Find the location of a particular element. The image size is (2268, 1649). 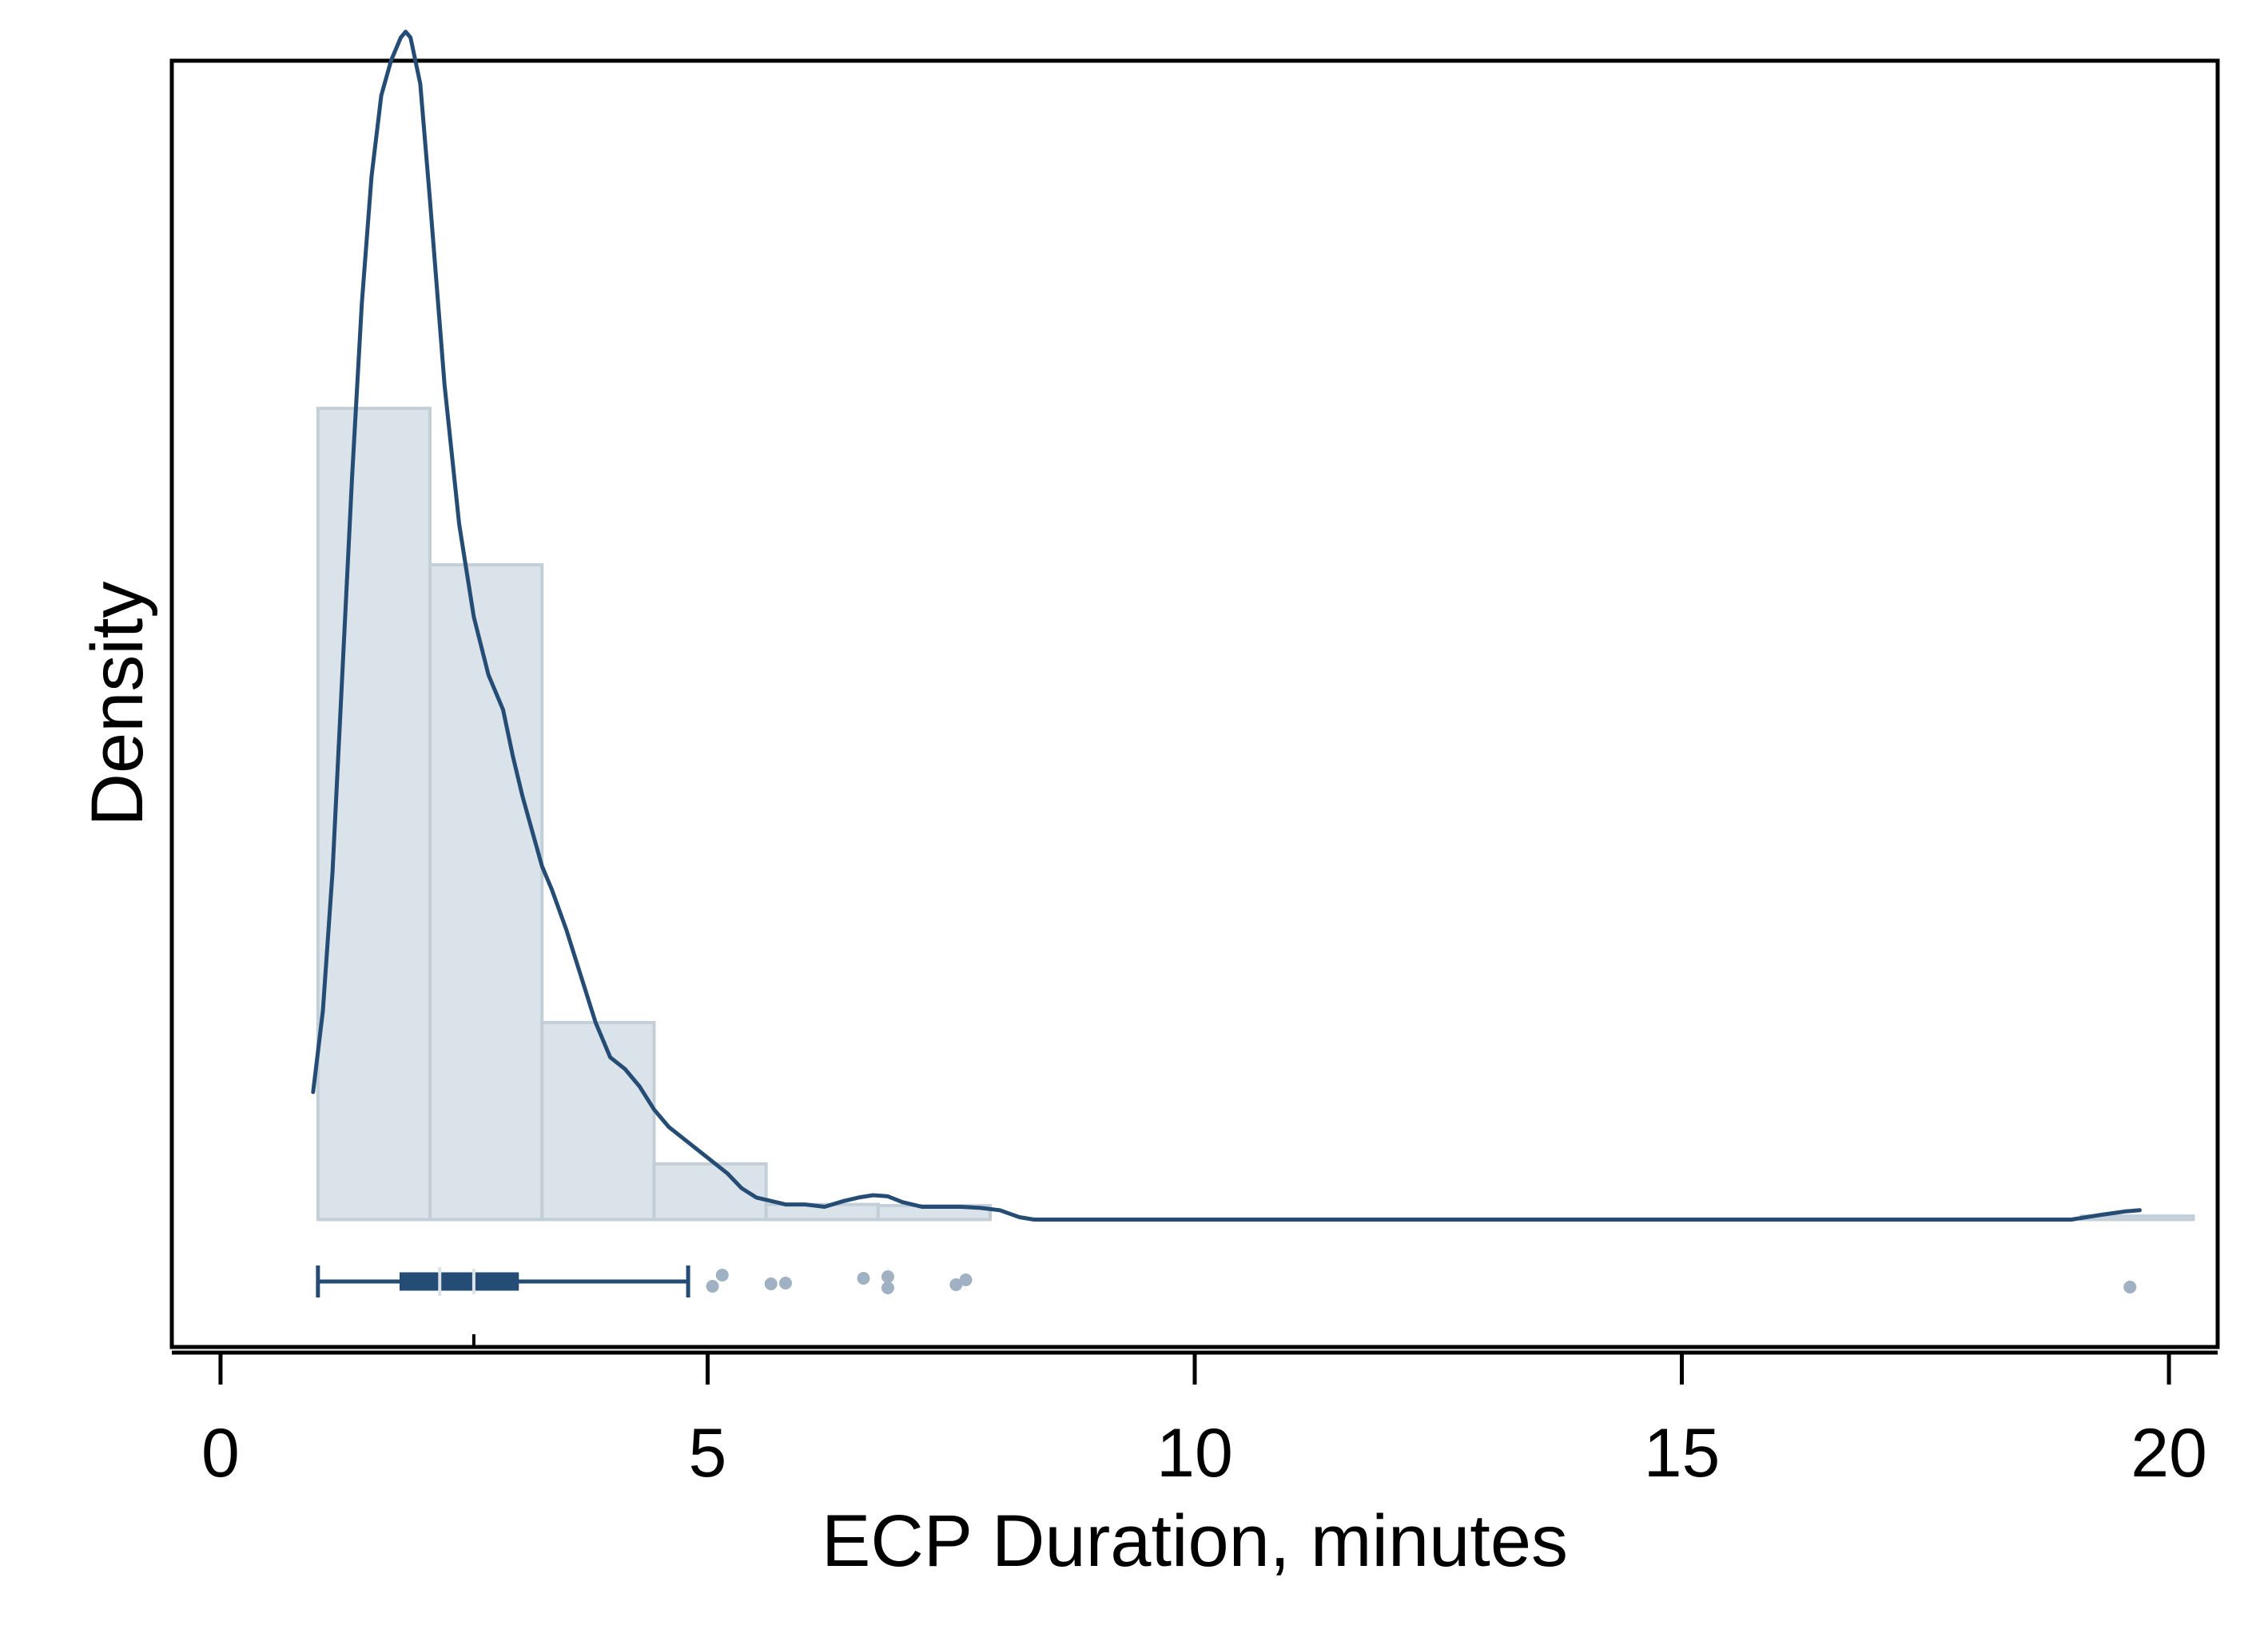

box-iqr is located at coordinates (459, 1281).